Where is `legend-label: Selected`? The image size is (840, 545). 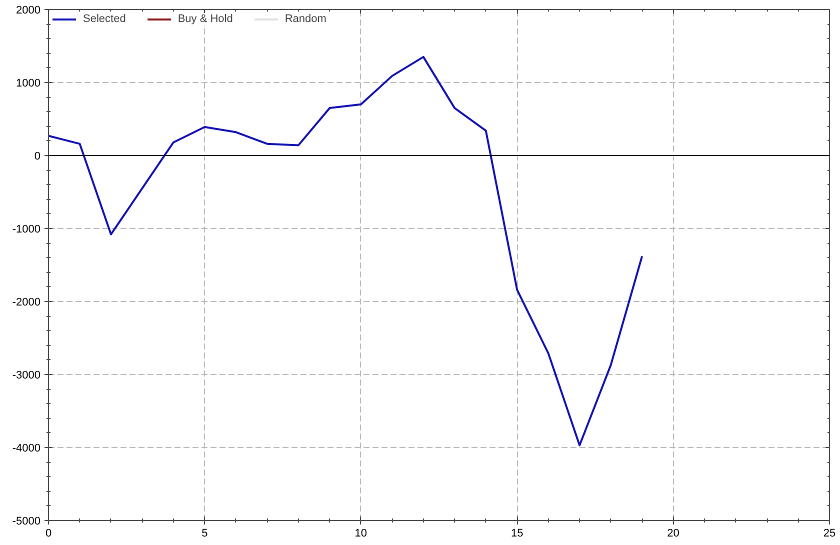
legend-label: Selected is located at coordinates (104, 19).